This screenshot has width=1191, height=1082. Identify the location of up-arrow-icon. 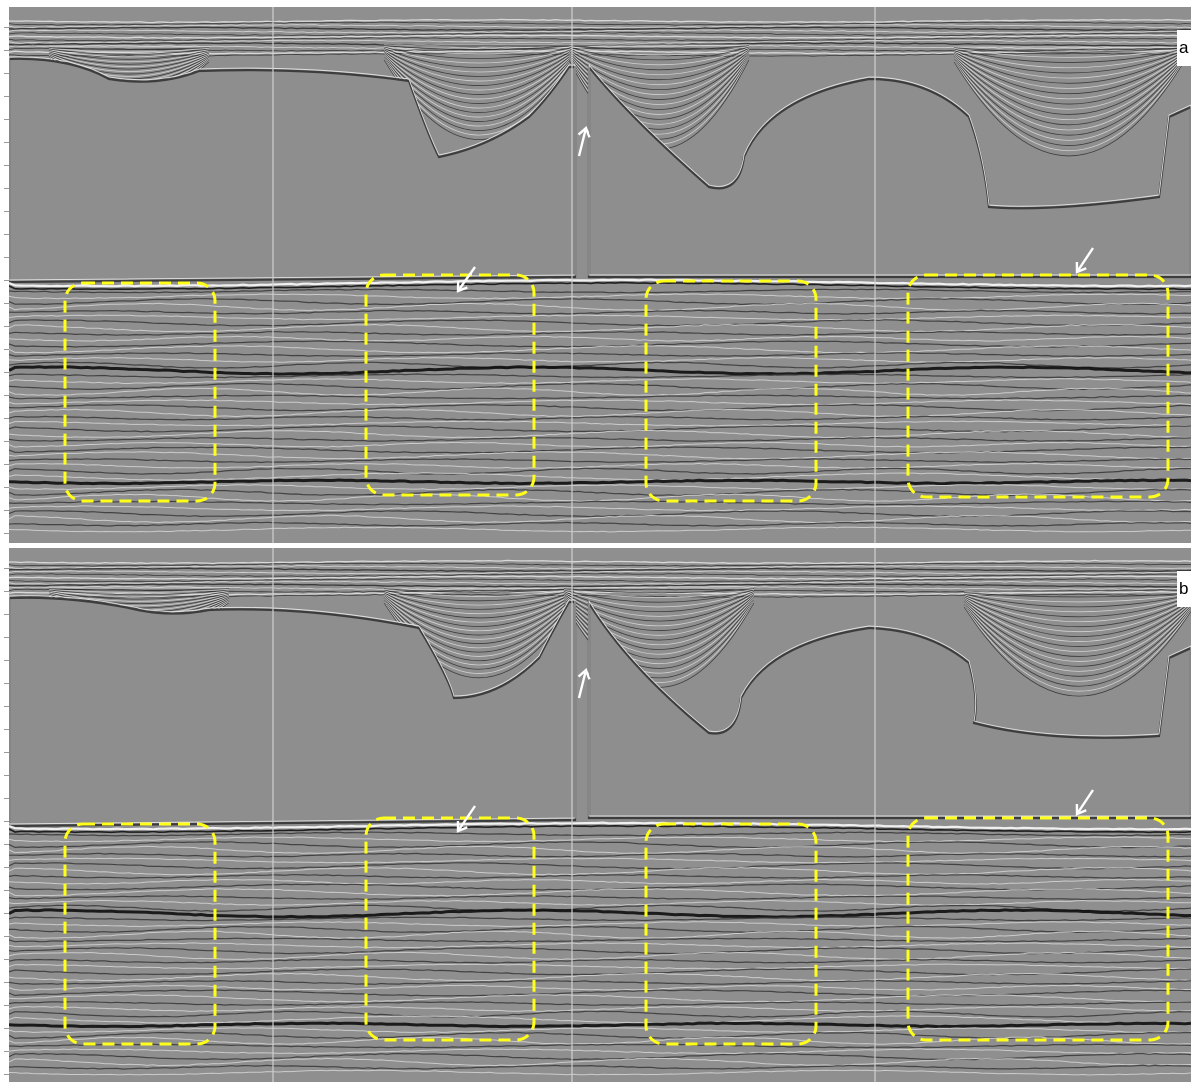
(584, 141).